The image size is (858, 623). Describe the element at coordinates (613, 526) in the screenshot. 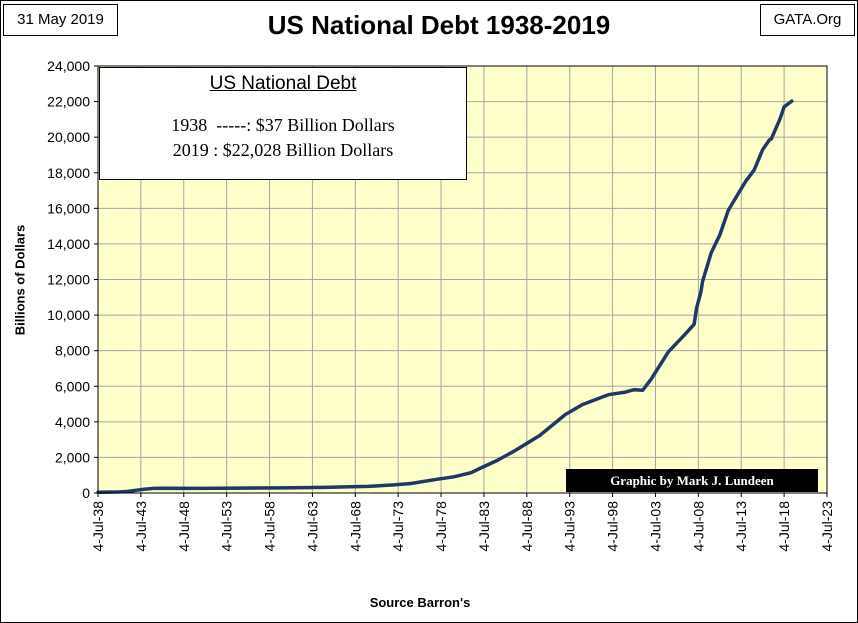

I see `x-tick-label: 4-Jul-98` at that location.